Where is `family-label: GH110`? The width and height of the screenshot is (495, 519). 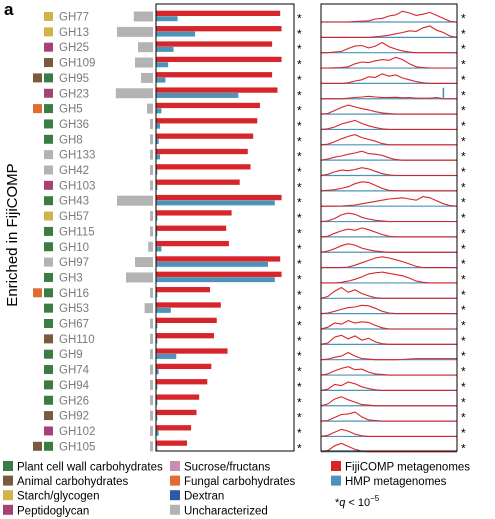
family-label: GH110 is located at coordinates (77, 340).